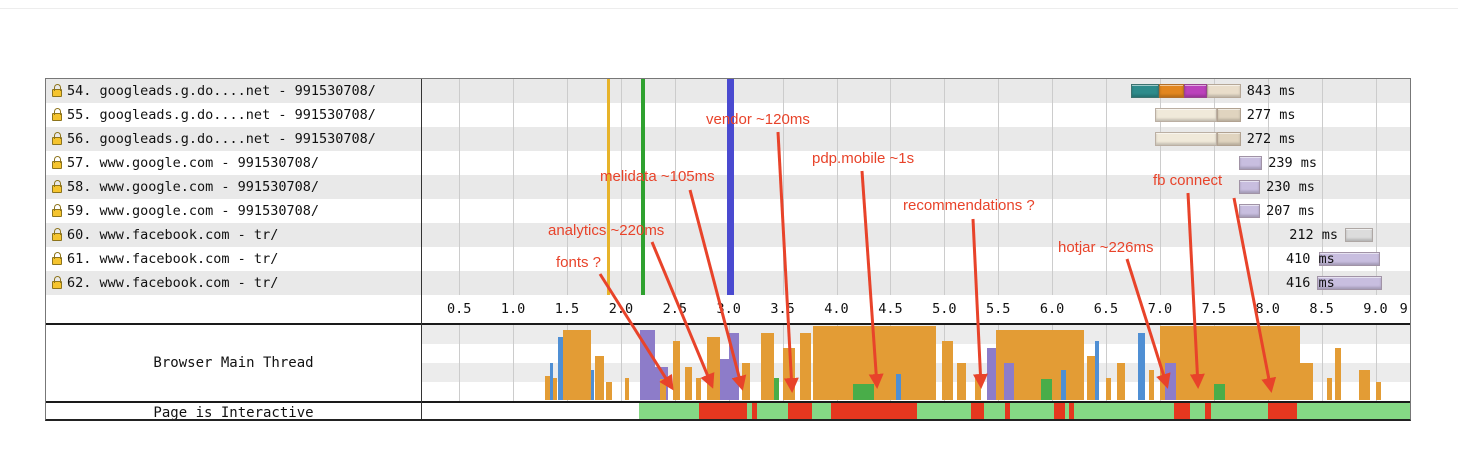 This screenshot has width=1458, height=472. Describe the element at coordinates (916, 139) in the screenshot. I see `waterfall-row-bars: 272 ms` at that location.